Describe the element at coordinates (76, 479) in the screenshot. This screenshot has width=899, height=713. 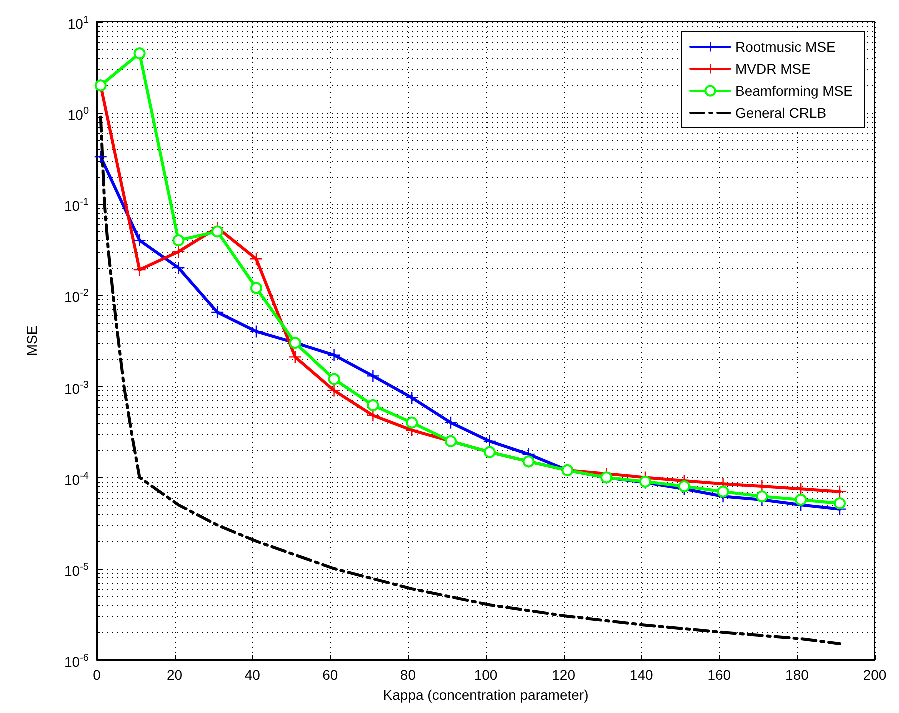
I see `y-tick-label: 10$^{-4}$` at that location.